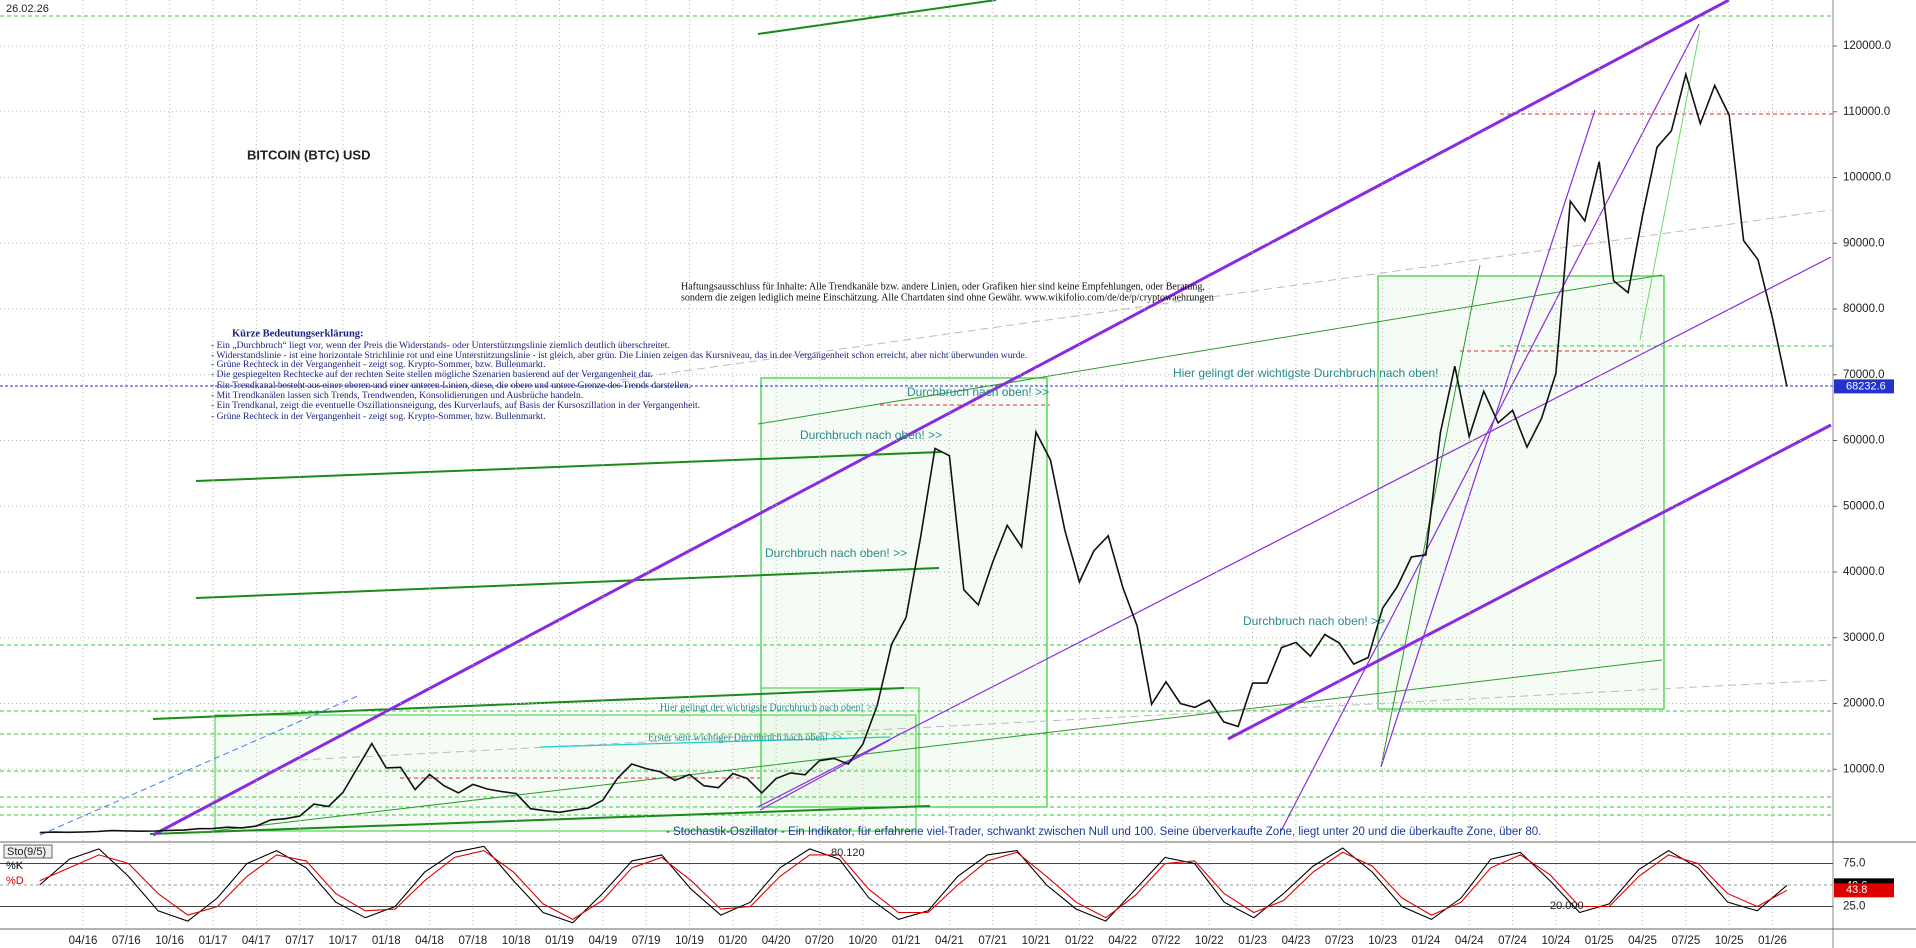 This screenshot has width=1916, height=948. What do you see at coordinates (646, 941) in the screenshot?
I see `x-tick-label: 07/19` at bounding box center [646, 941].